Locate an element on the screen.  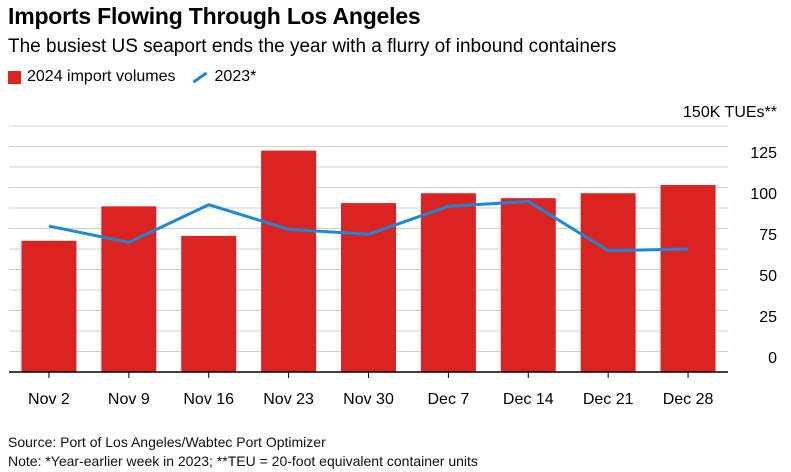
legend-label-2023: 2023* is located at coordinates (235, 76).